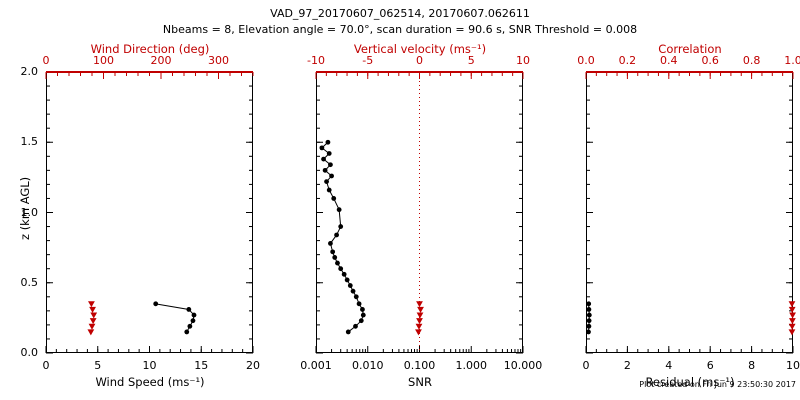 The width and height of the screenshot is (800, 400). Describe the element at coordinates (627, 60) in the screenshot. I see `panel3-top-tick: 0.2` at that location.